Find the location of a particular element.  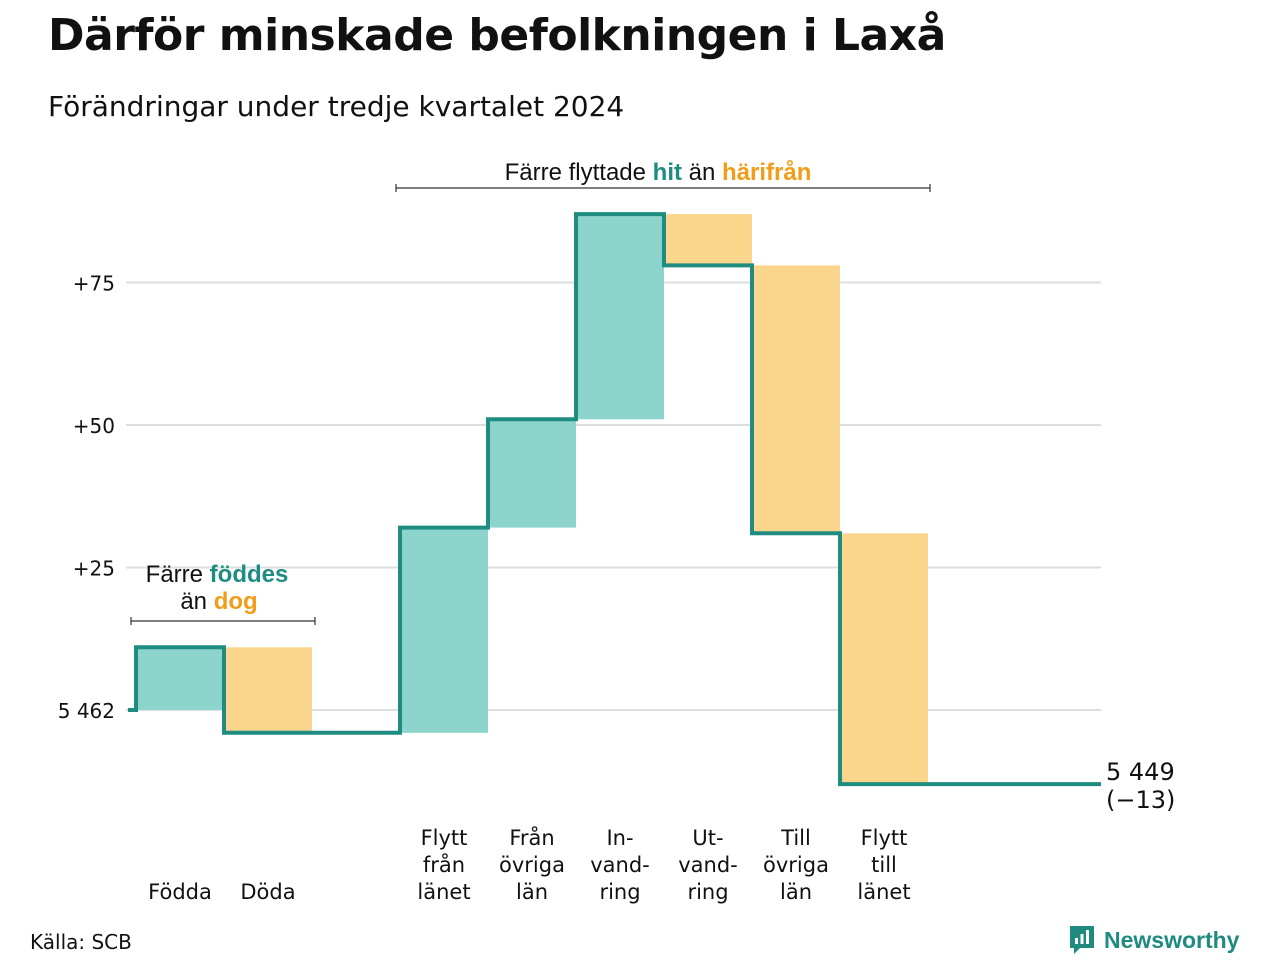

brand-name: Newsworthy is located at coordinates (1172, 939).